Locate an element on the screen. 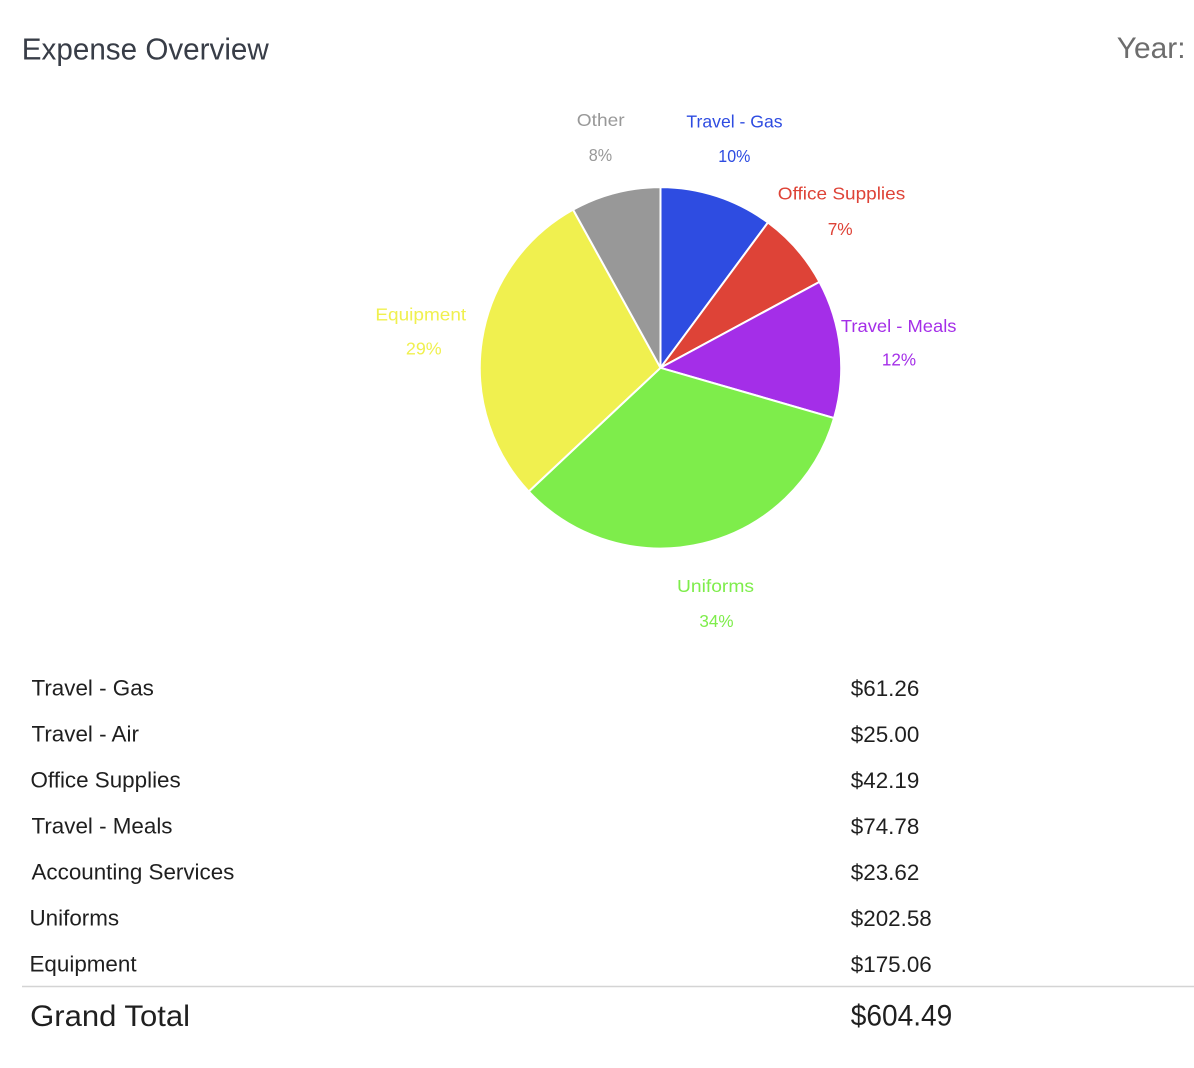 Image resolution: width=1194 pixels, height=1068 pixels. svg-text: $175.06 is located at coordinates (891, 964).